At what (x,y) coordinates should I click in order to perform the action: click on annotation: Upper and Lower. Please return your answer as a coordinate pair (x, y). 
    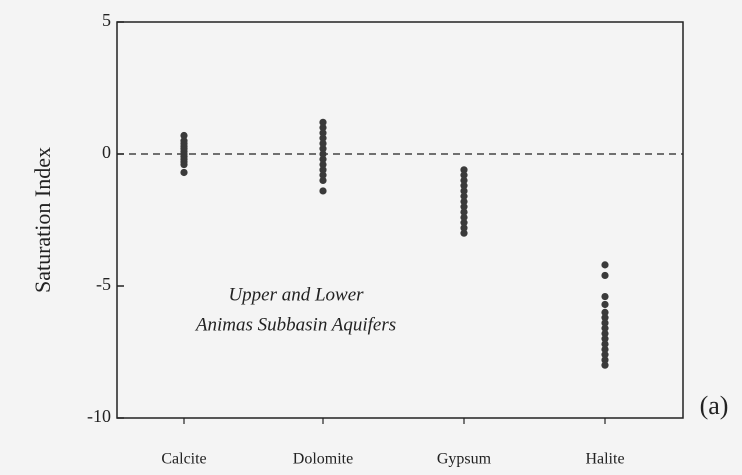
    Looking at the image, I should click on (296, 294).